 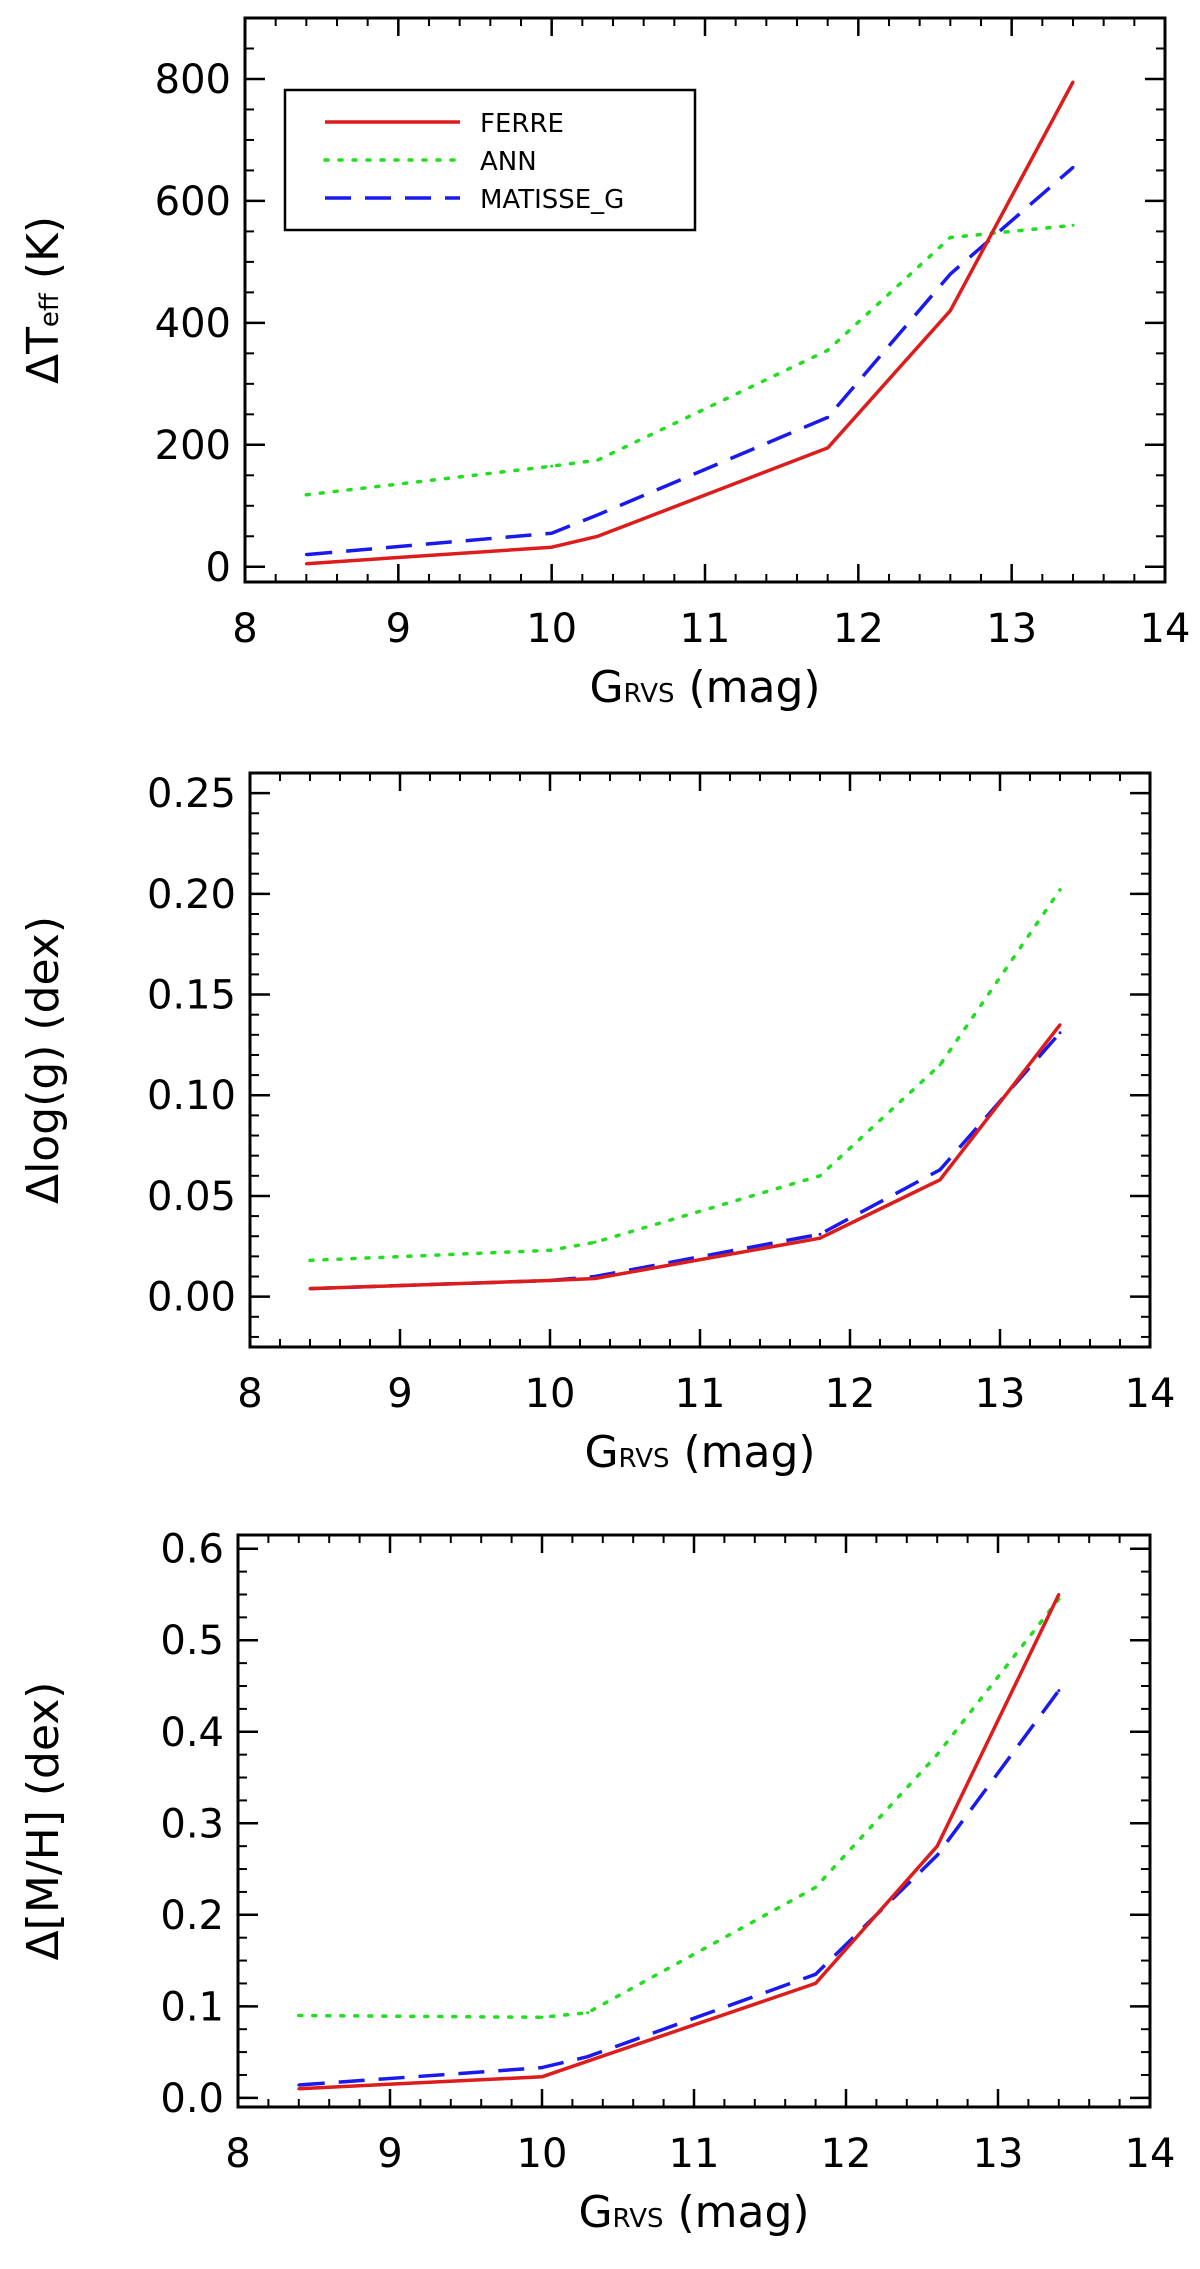 What do you see at coordinates (192, 2099) in the screenshot?
I see `y-tick-label: 0.0` at bounding box center [192, 2099].